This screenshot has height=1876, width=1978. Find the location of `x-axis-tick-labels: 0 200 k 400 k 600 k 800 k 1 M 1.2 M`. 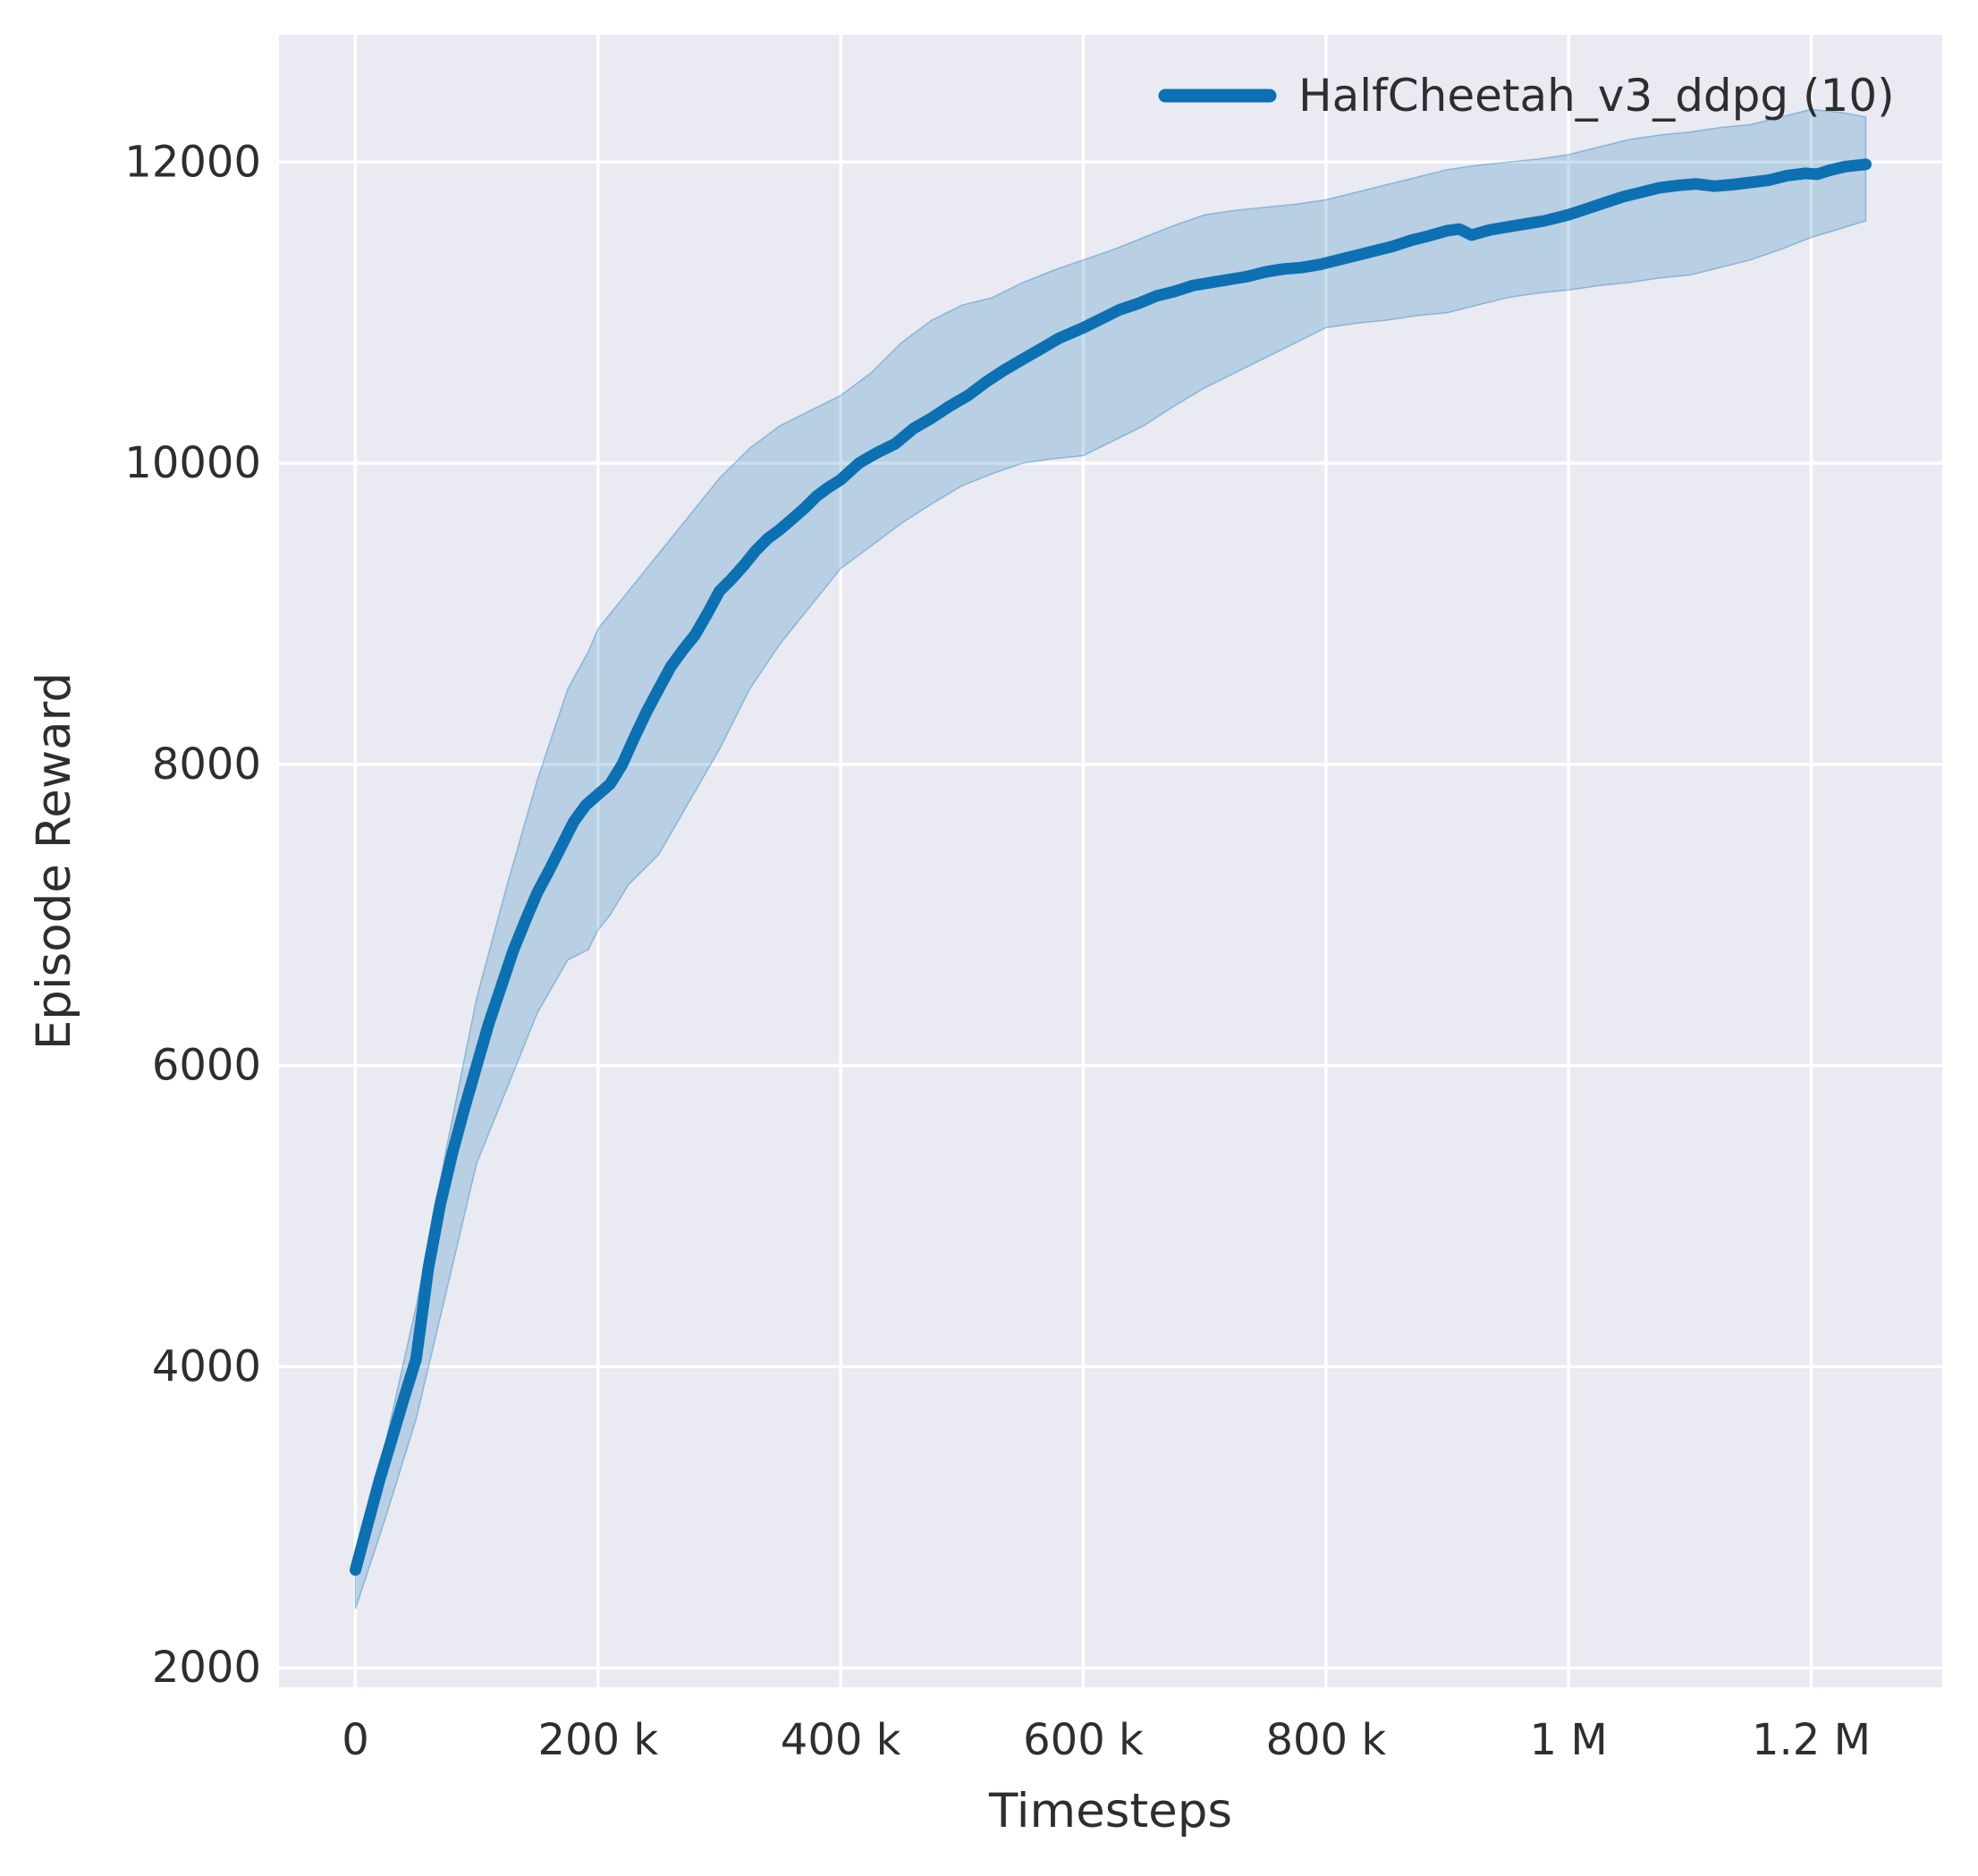

x-axis-tick-labels: 0 200 k 400 k 600 k 800 k 1 M 1.2 M is located at coordinates (1106, 1740).